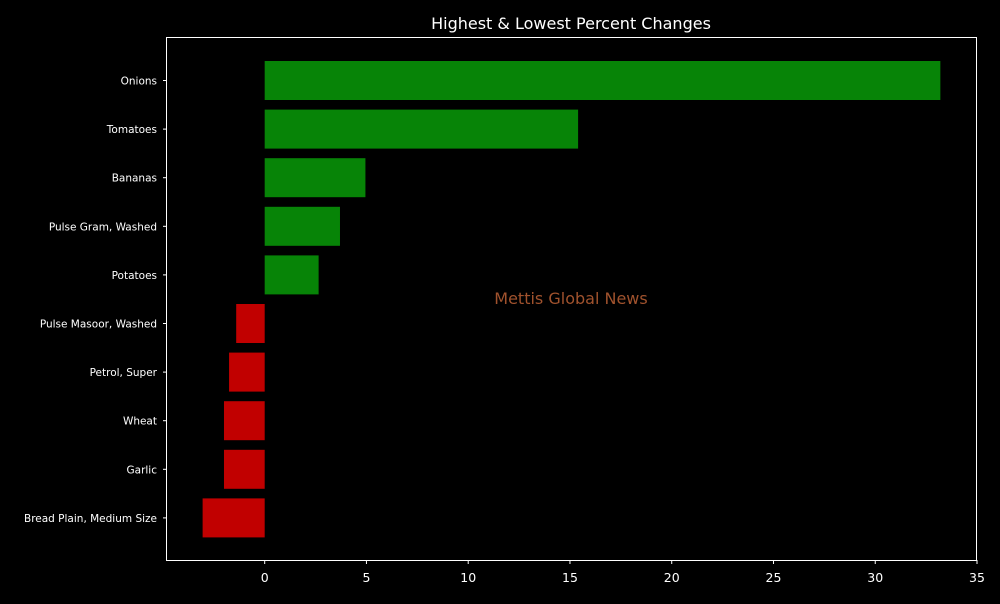 Image resolution: width=1000 pixels, height=604 pixels. What do you see at coordinates (247, 372) in the screenshot?
I see `bar-petrol-super` at bounding box center [247, 372].